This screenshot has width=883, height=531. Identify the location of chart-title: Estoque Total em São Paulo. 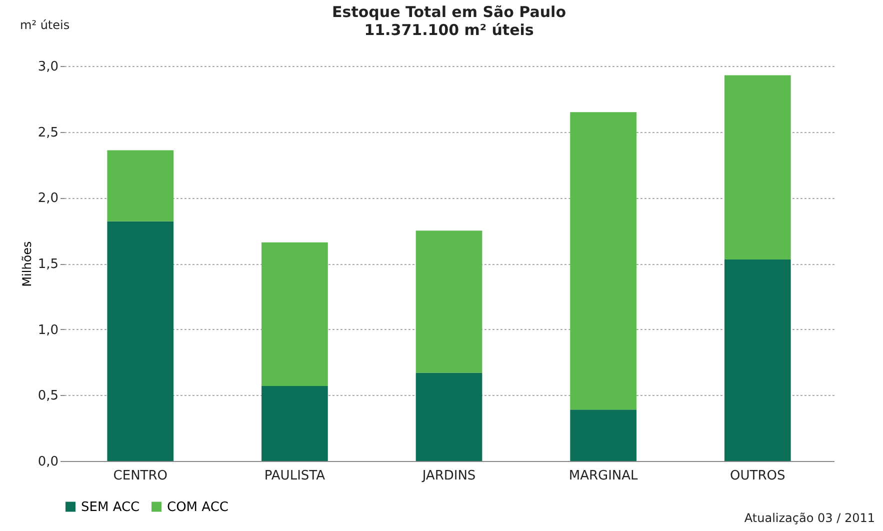
(449, 12).